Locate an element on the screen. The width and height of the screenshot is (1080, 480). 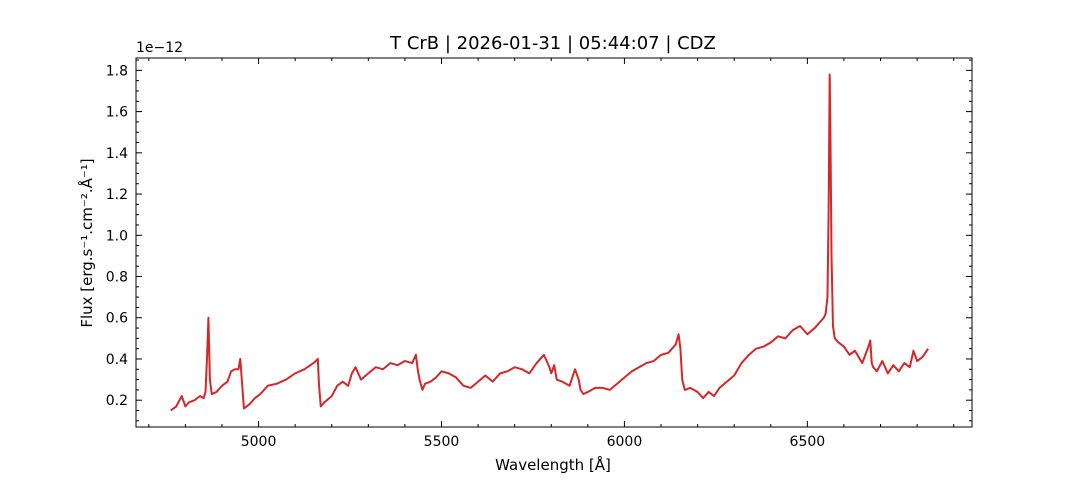
x-tick-label: 6000 is located at coordinates (625, 442).